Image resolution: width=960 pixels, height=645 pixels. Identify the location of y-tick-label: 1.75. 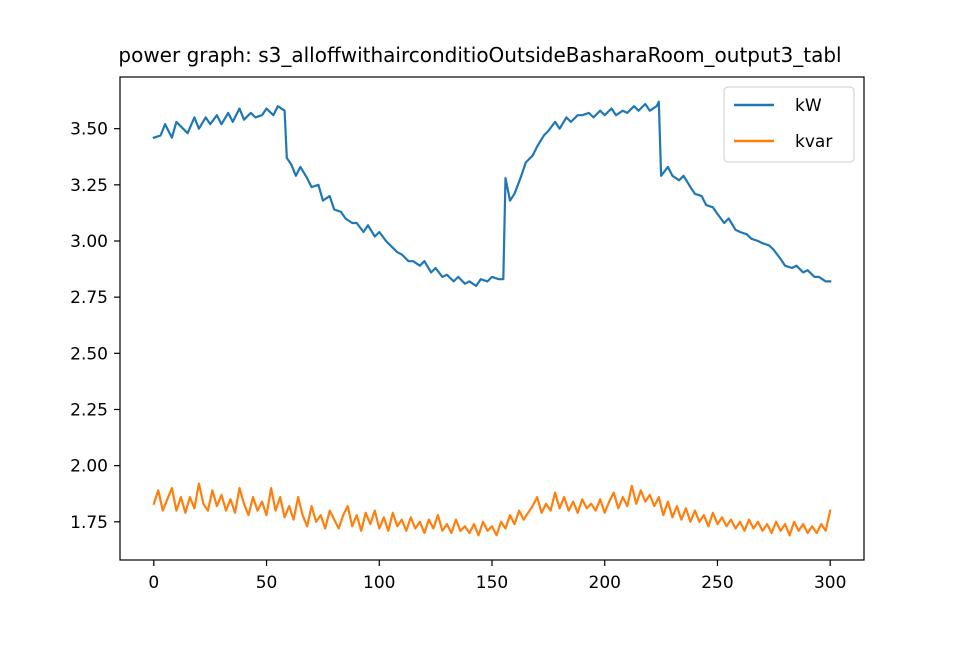
(89, 523).